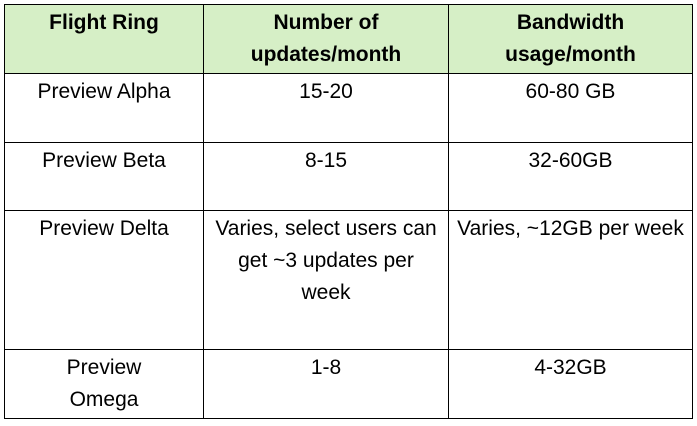 This screenshot has height=426, width=697. What do you see at coordinates (570, 384) in the screenshot?
I see `cell: 4-32GB` at bounding box center [570, 384].